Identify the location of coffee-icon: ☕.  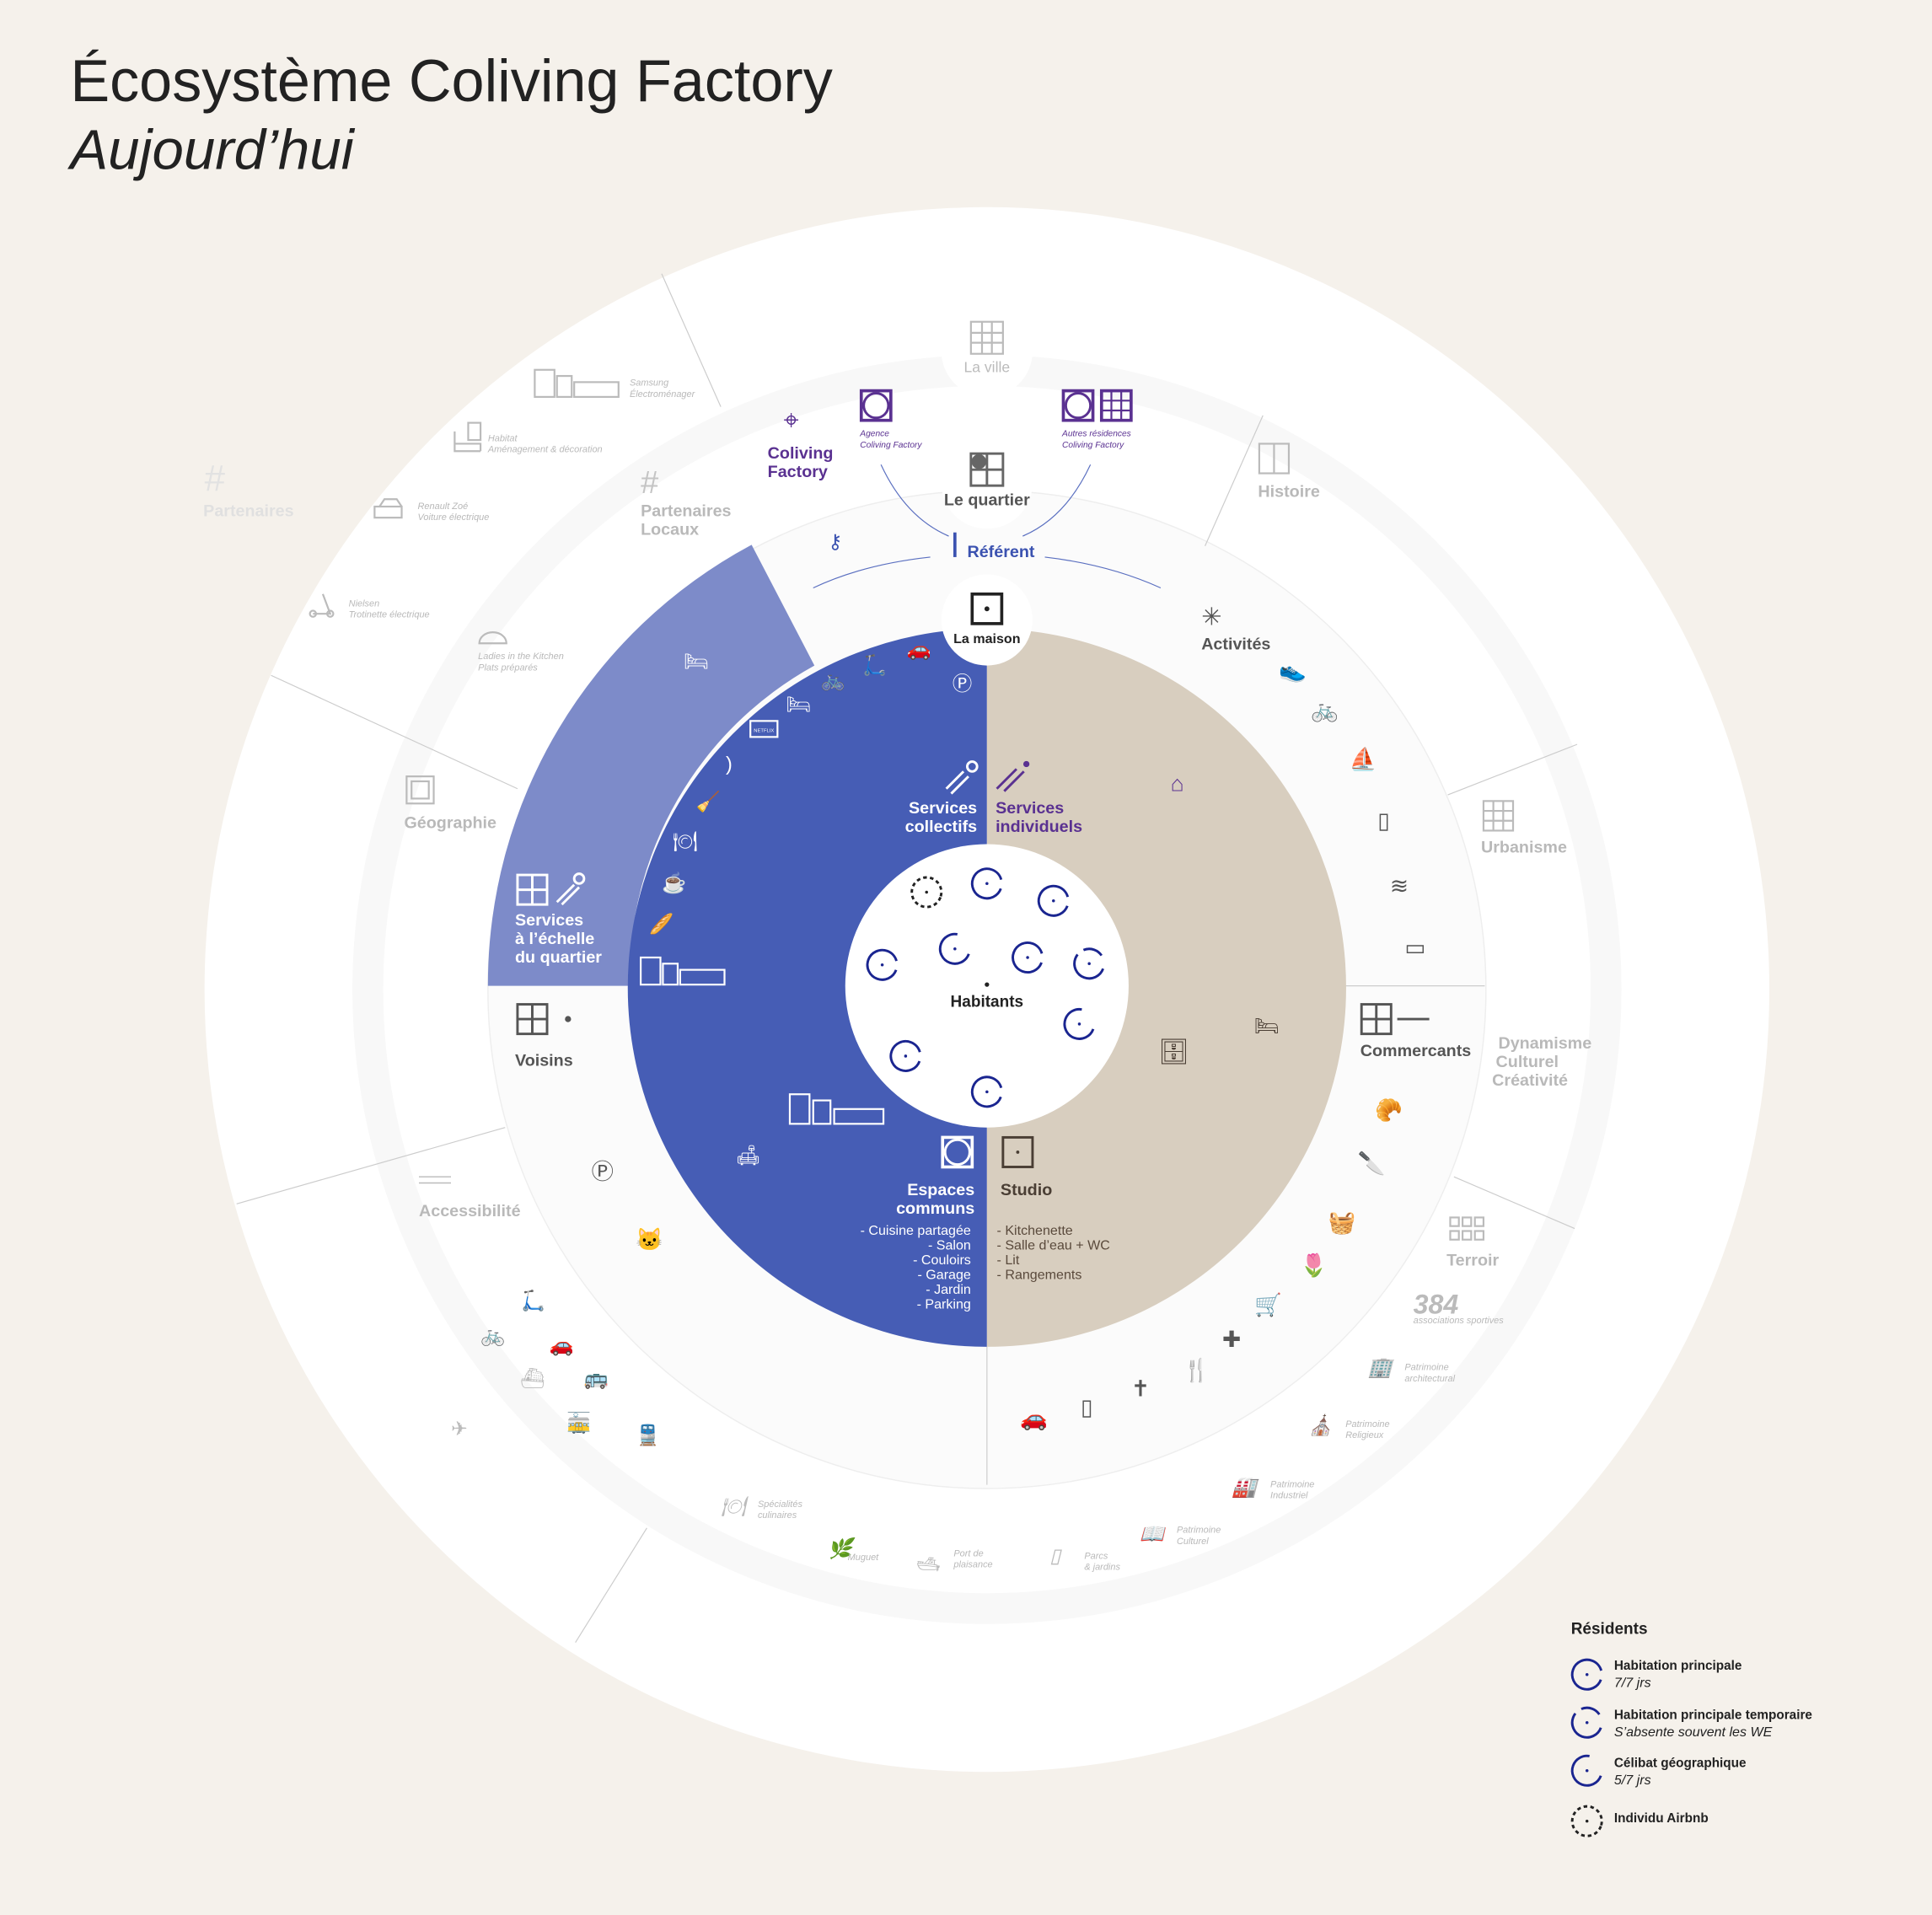
(674, 883).